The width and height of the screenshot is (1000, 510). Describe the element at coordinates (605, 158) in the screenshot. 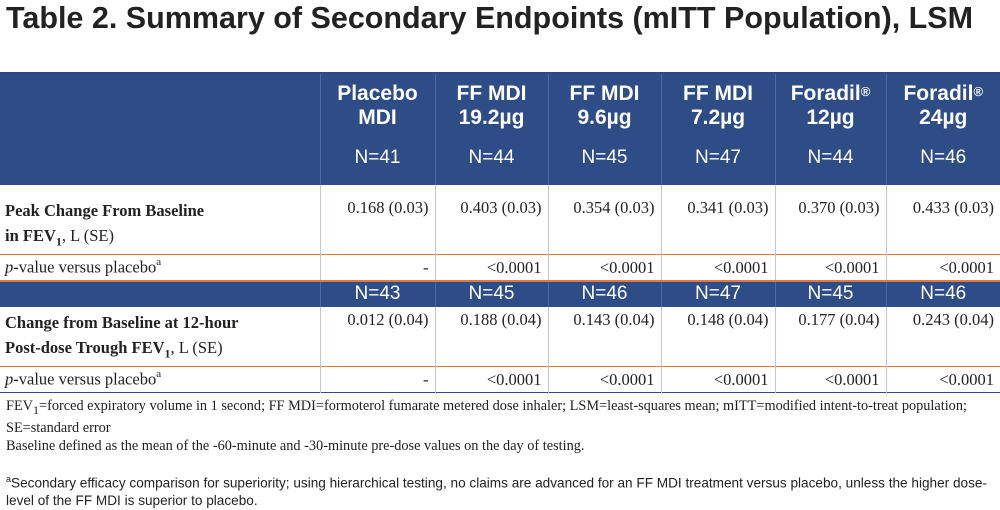

I see `column-n: N=45` at that location.